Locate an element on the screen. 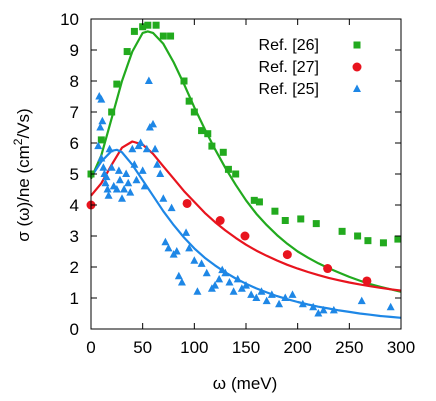 The image size is (436, 401). x-axis-label-unit: (meV) is located at coordinates (254, 383).